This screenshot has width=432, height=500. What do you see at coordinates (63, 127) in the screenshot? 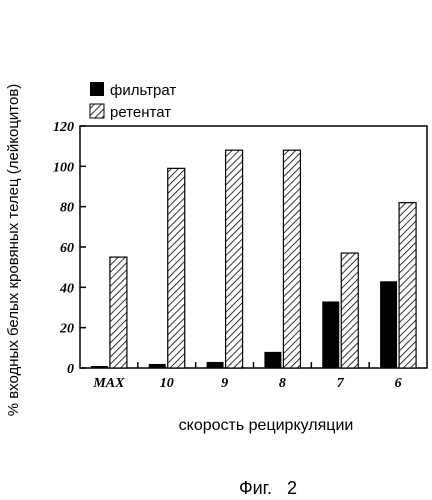
I see `y-tick-label: 120` at bounding box center [63, 127].